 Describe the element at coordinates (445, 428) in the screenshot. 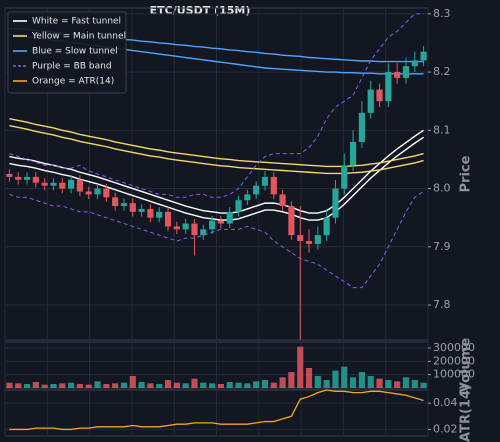

I see `y-tick-label: 0.02` at that location.